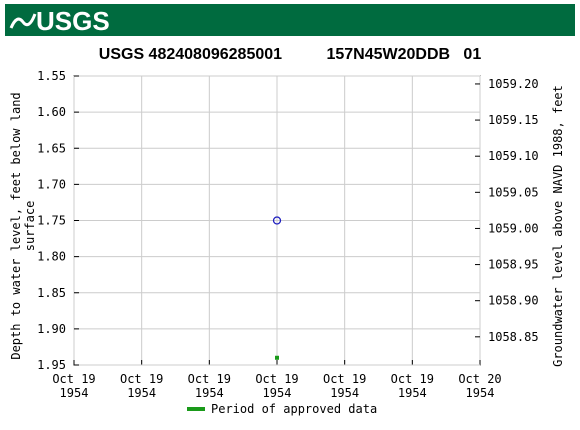  Describe the element at coordinates (51, 365) in the screenshot. I see `y-tick-label: 1.95` at that location.